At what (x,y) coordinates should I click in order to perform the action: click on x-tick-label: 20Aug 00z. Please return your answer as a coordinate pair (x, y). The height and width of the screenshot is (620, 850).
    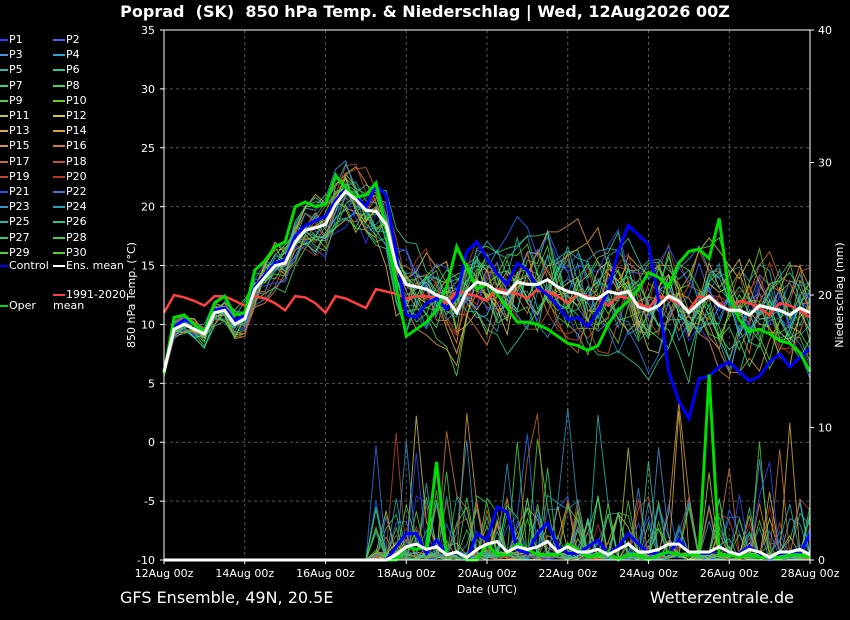
    Looking at the image, I should click on (487, 573).